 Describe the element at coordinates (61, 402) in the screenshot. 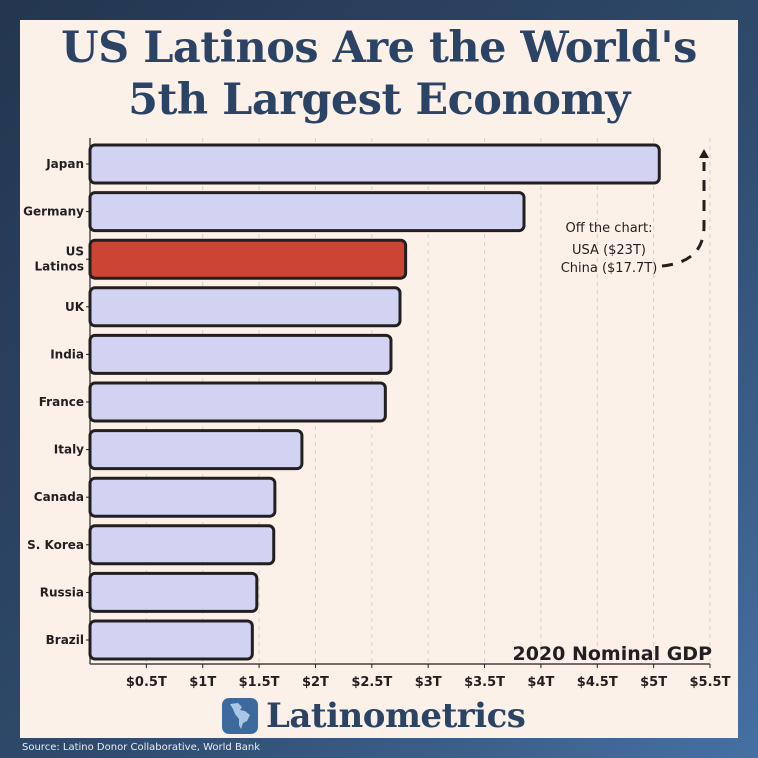

I see `y-tick-label: France` at that location.